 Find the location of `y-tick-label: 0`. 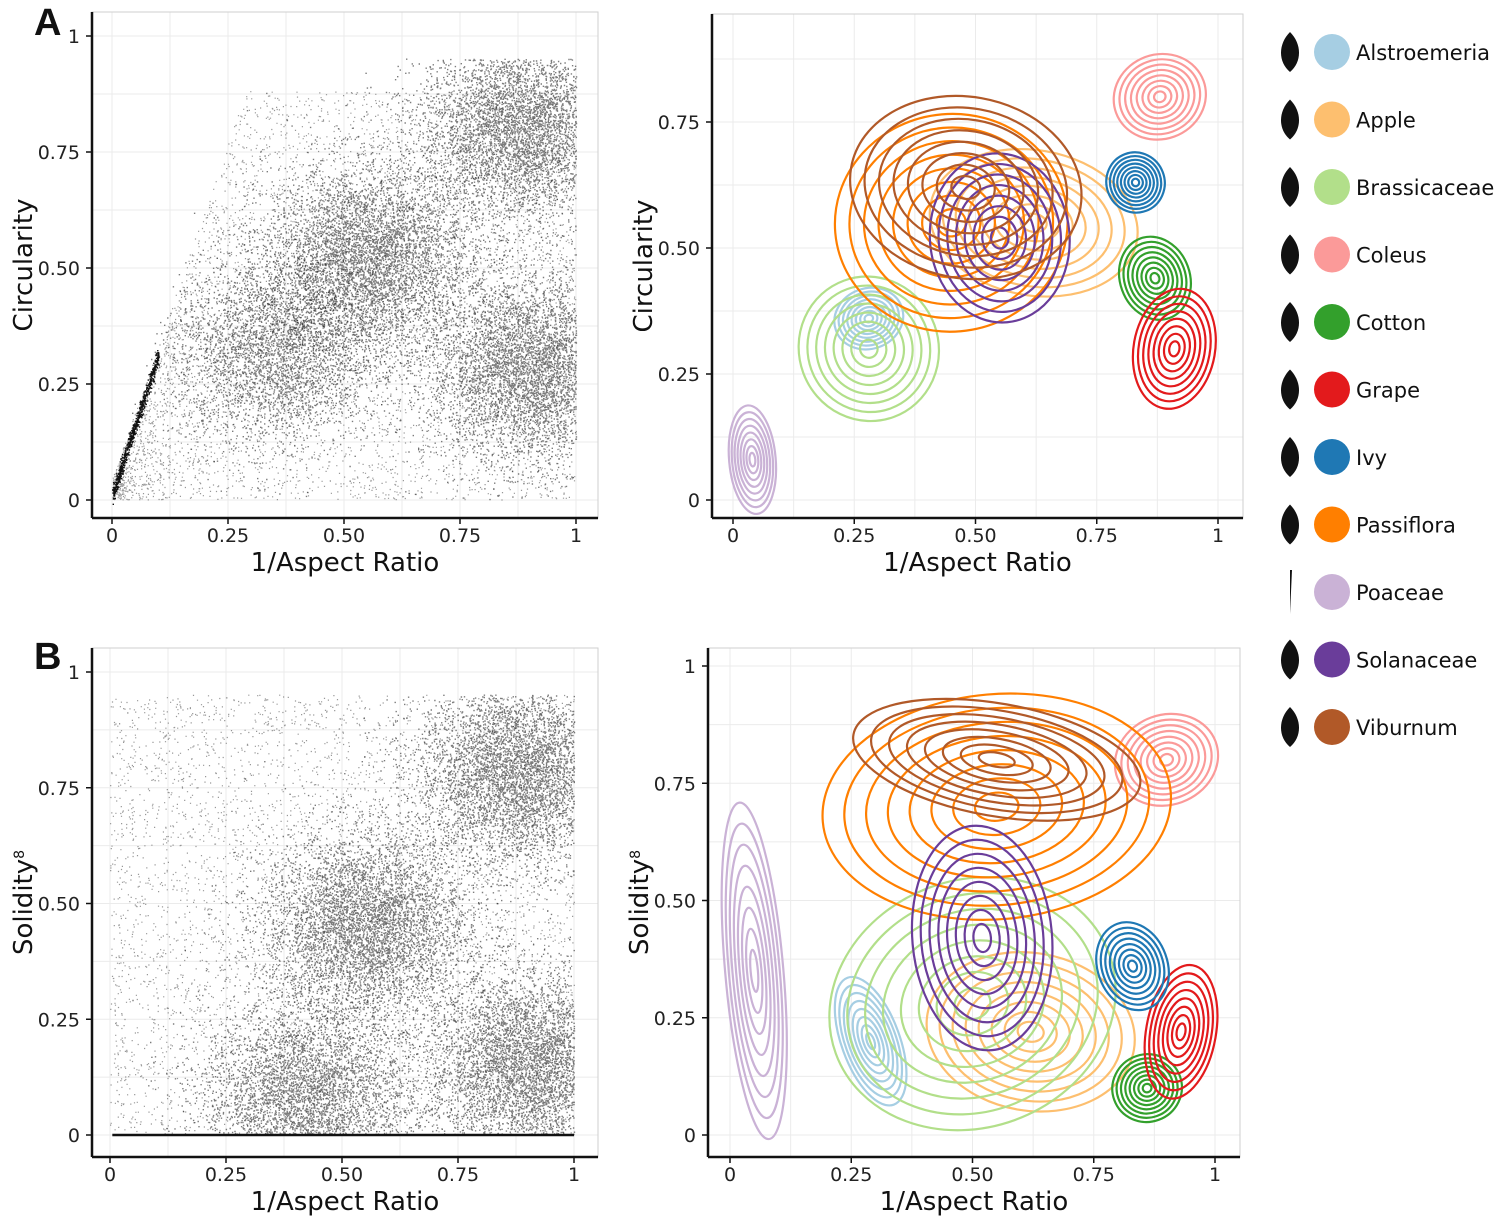

y-tick-label: 0 is located at coordinates (74, 501).